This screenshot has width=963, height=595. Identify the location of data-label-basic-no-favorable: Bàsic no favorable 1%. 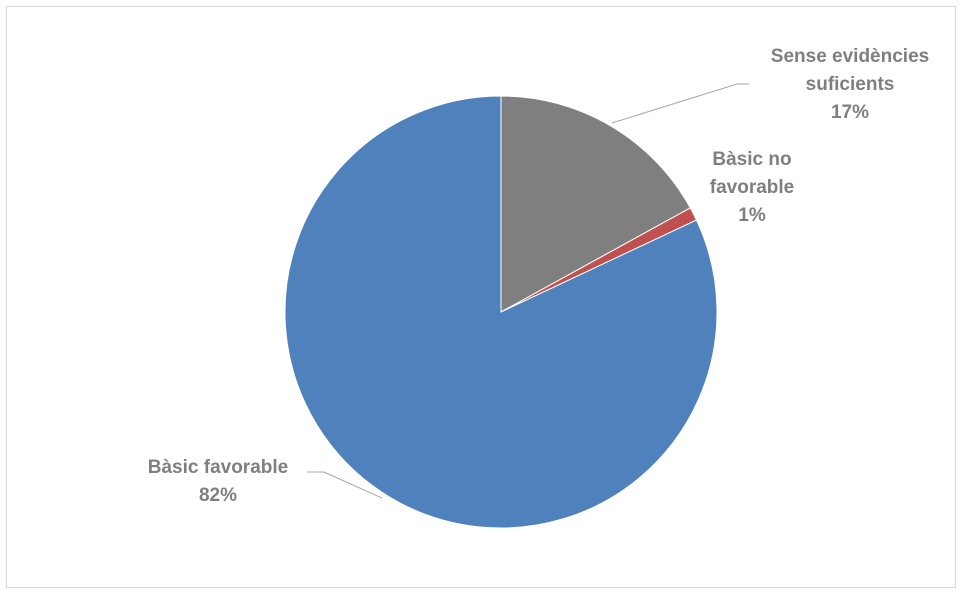
(752, 187).